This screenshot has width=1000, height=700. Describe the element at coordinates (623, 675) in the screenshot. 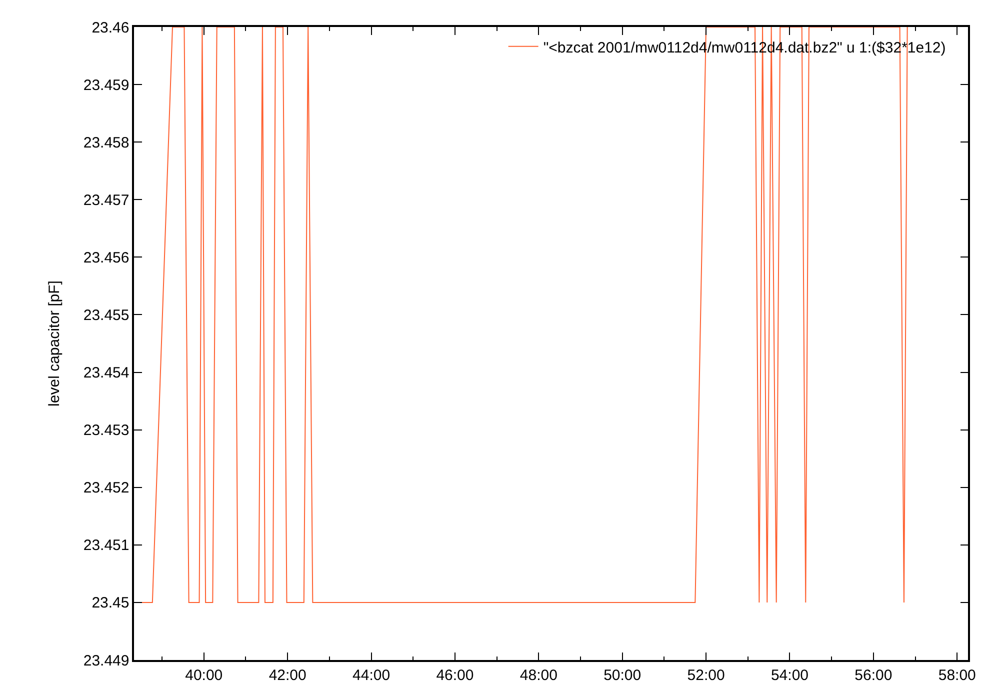

I see `x-tick-label: 50:00` at that location.